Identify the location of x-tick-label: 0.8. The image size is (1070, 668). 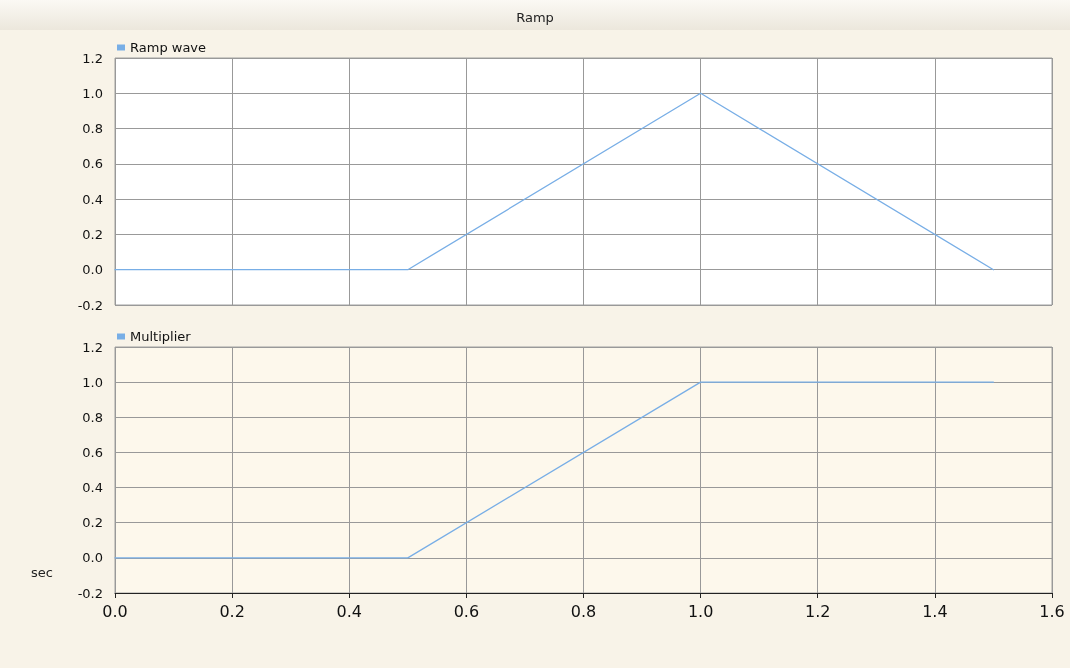
(583, 611).